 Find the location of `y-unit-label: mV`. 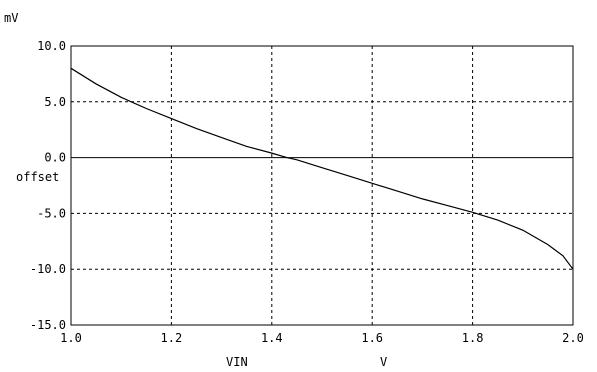

y-unit-label: mV is located at coordinates (11, 18).